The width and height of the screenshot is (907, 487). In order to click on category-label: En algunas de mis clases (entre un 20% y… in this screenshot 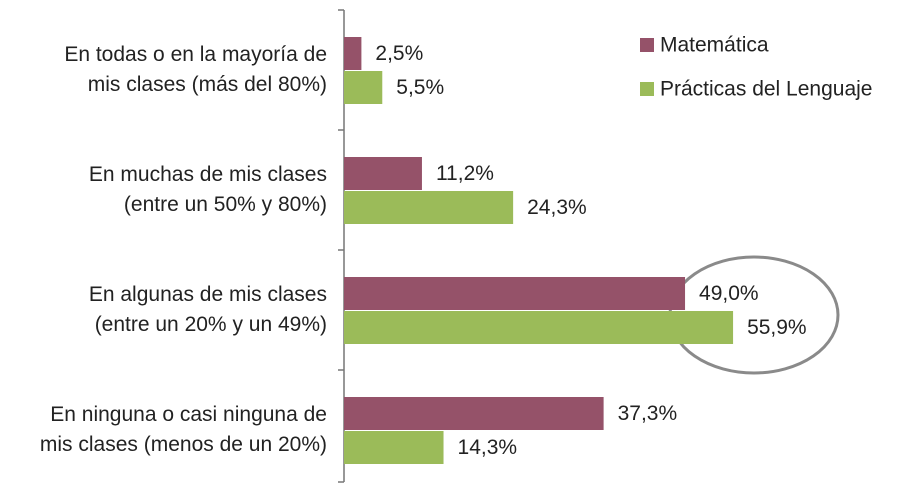, I will do `click(207, 309)`.